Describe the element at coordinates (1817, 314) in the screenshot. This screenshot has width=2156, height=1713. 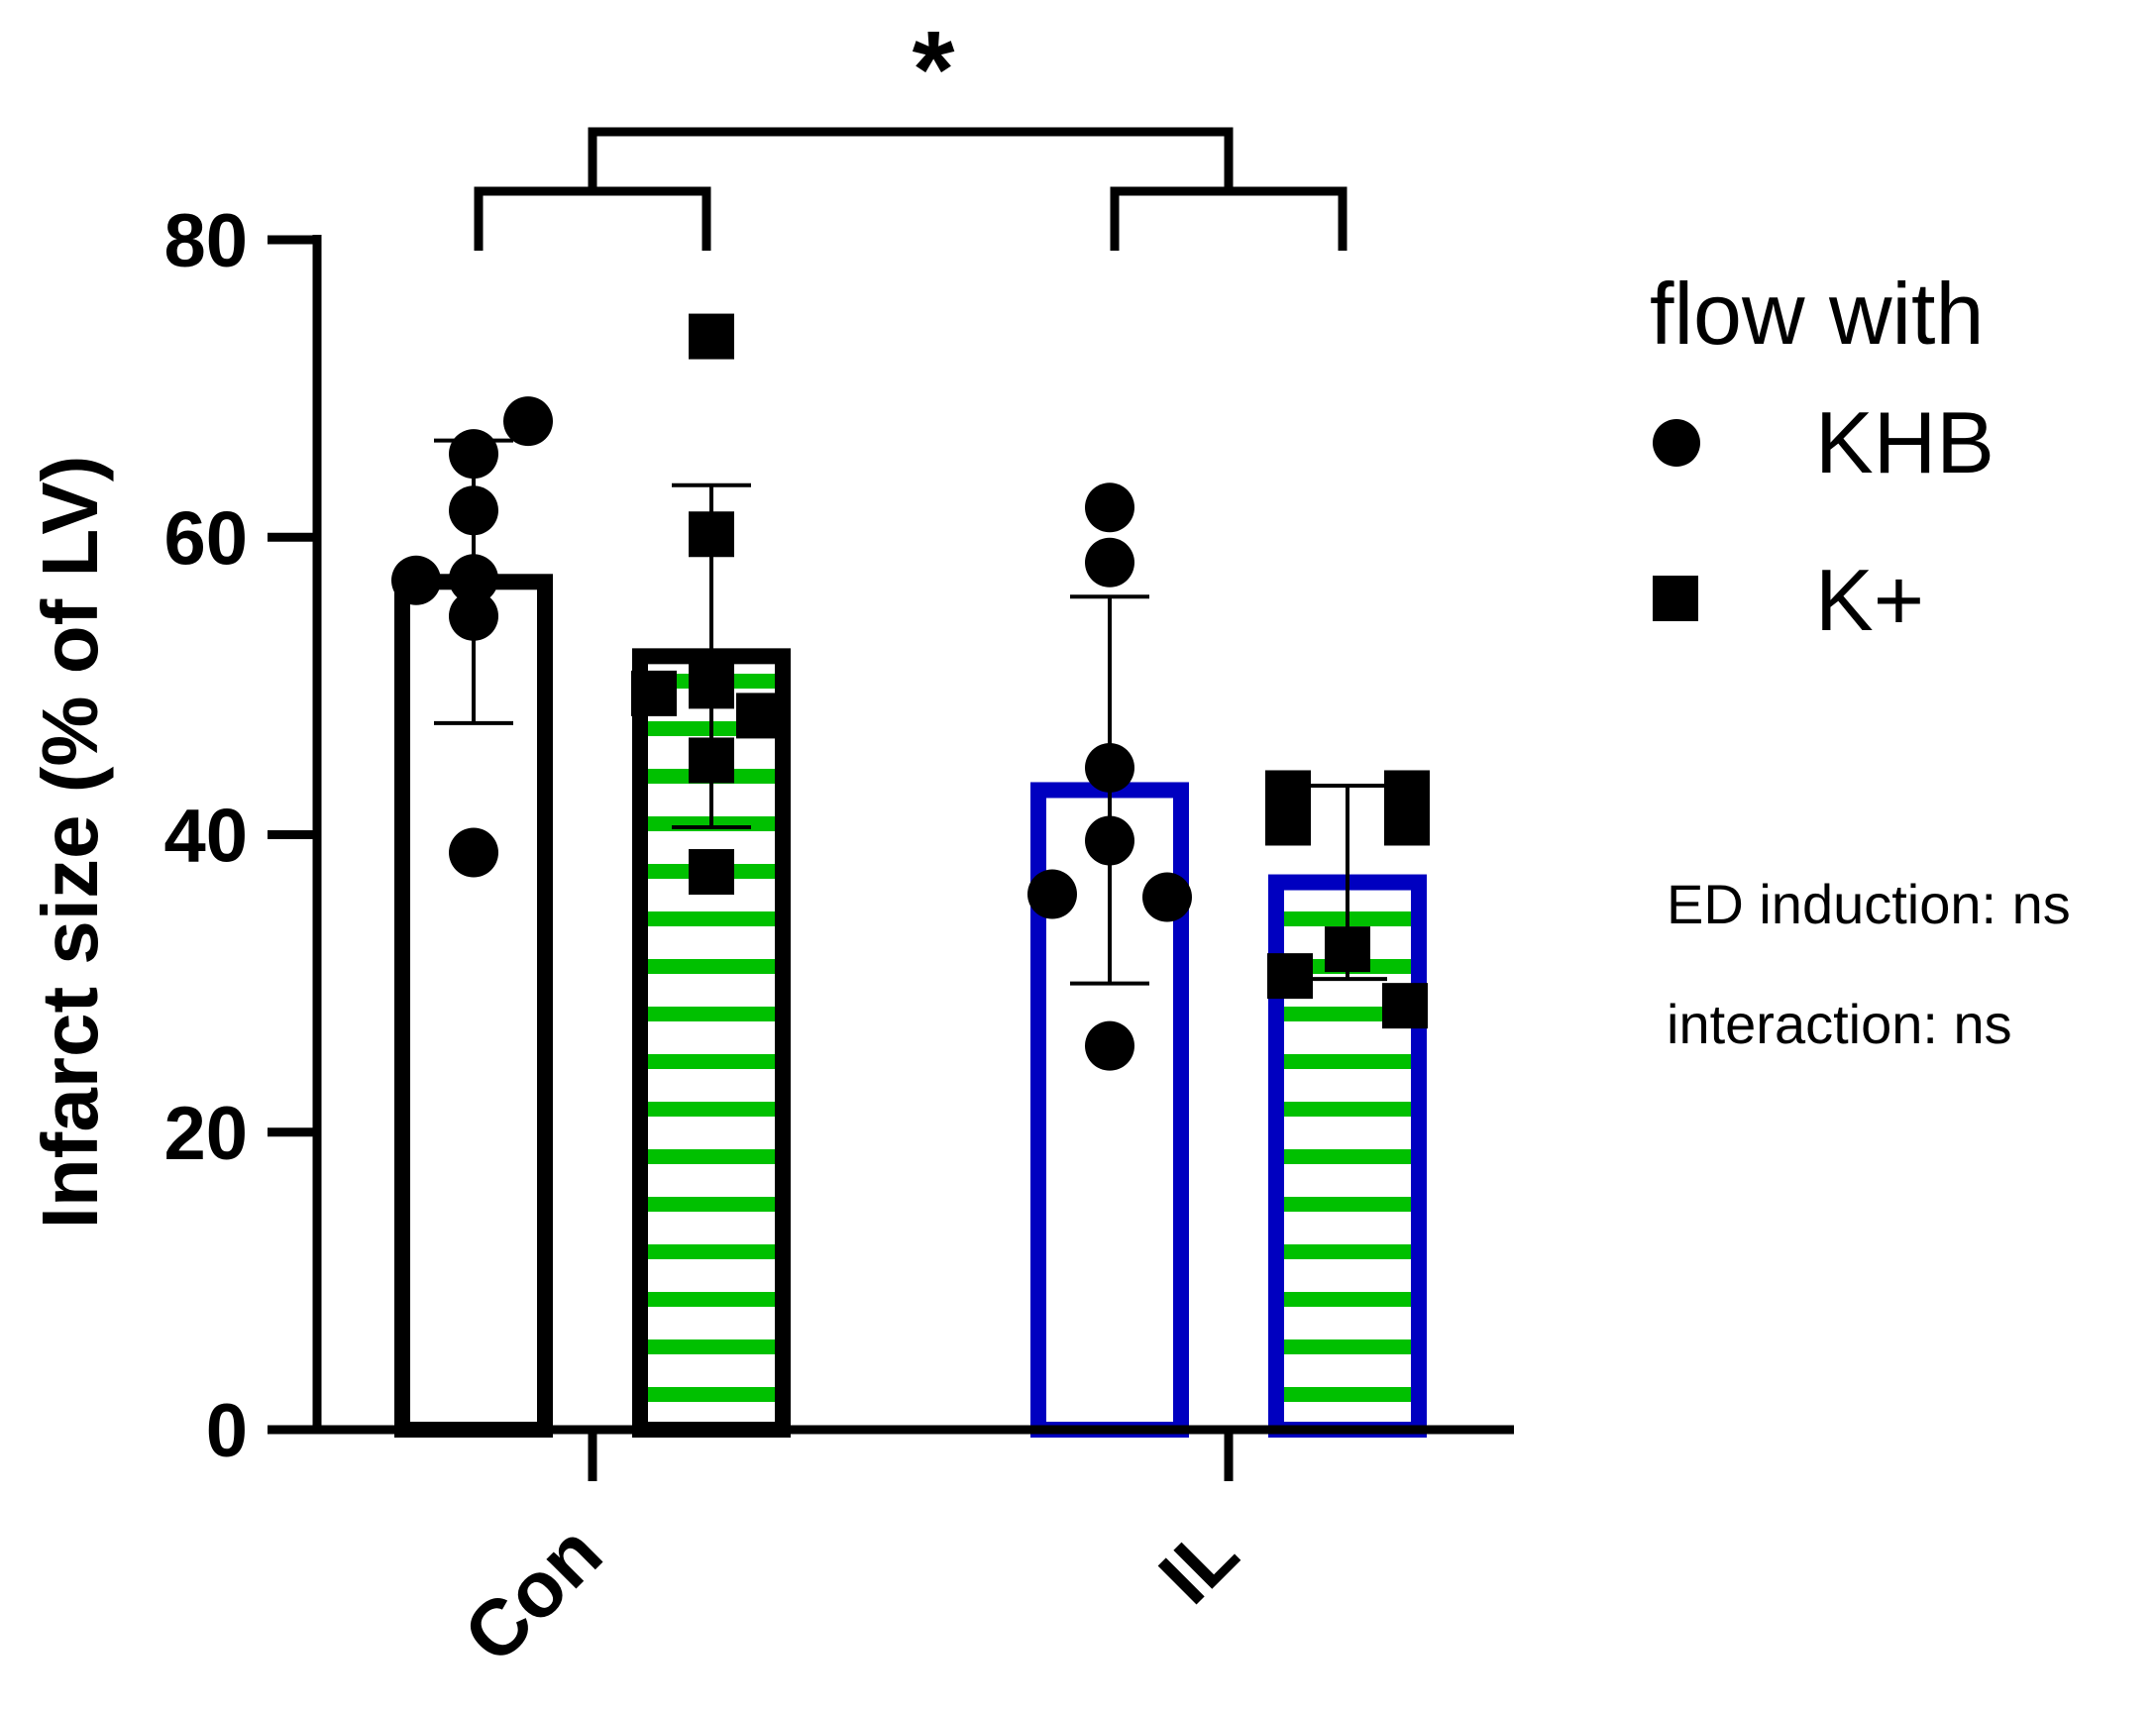
I see `legend-title: flow with` at that location.